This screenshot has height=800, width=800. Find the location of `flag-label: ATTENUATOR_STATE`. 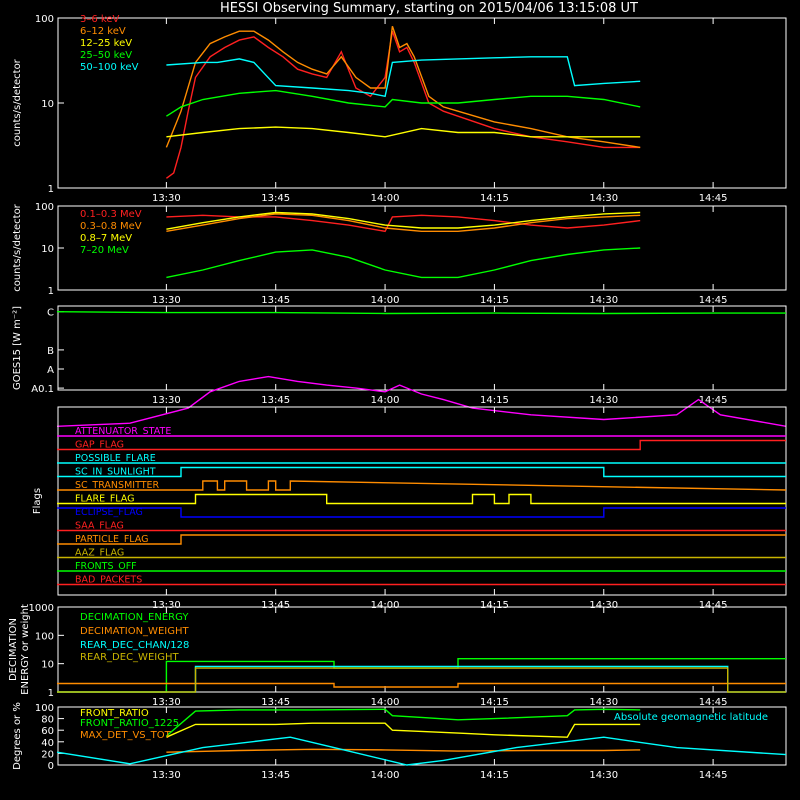

flag-label: ATTENUATOR_STATE is located at coordinates (123, 431).